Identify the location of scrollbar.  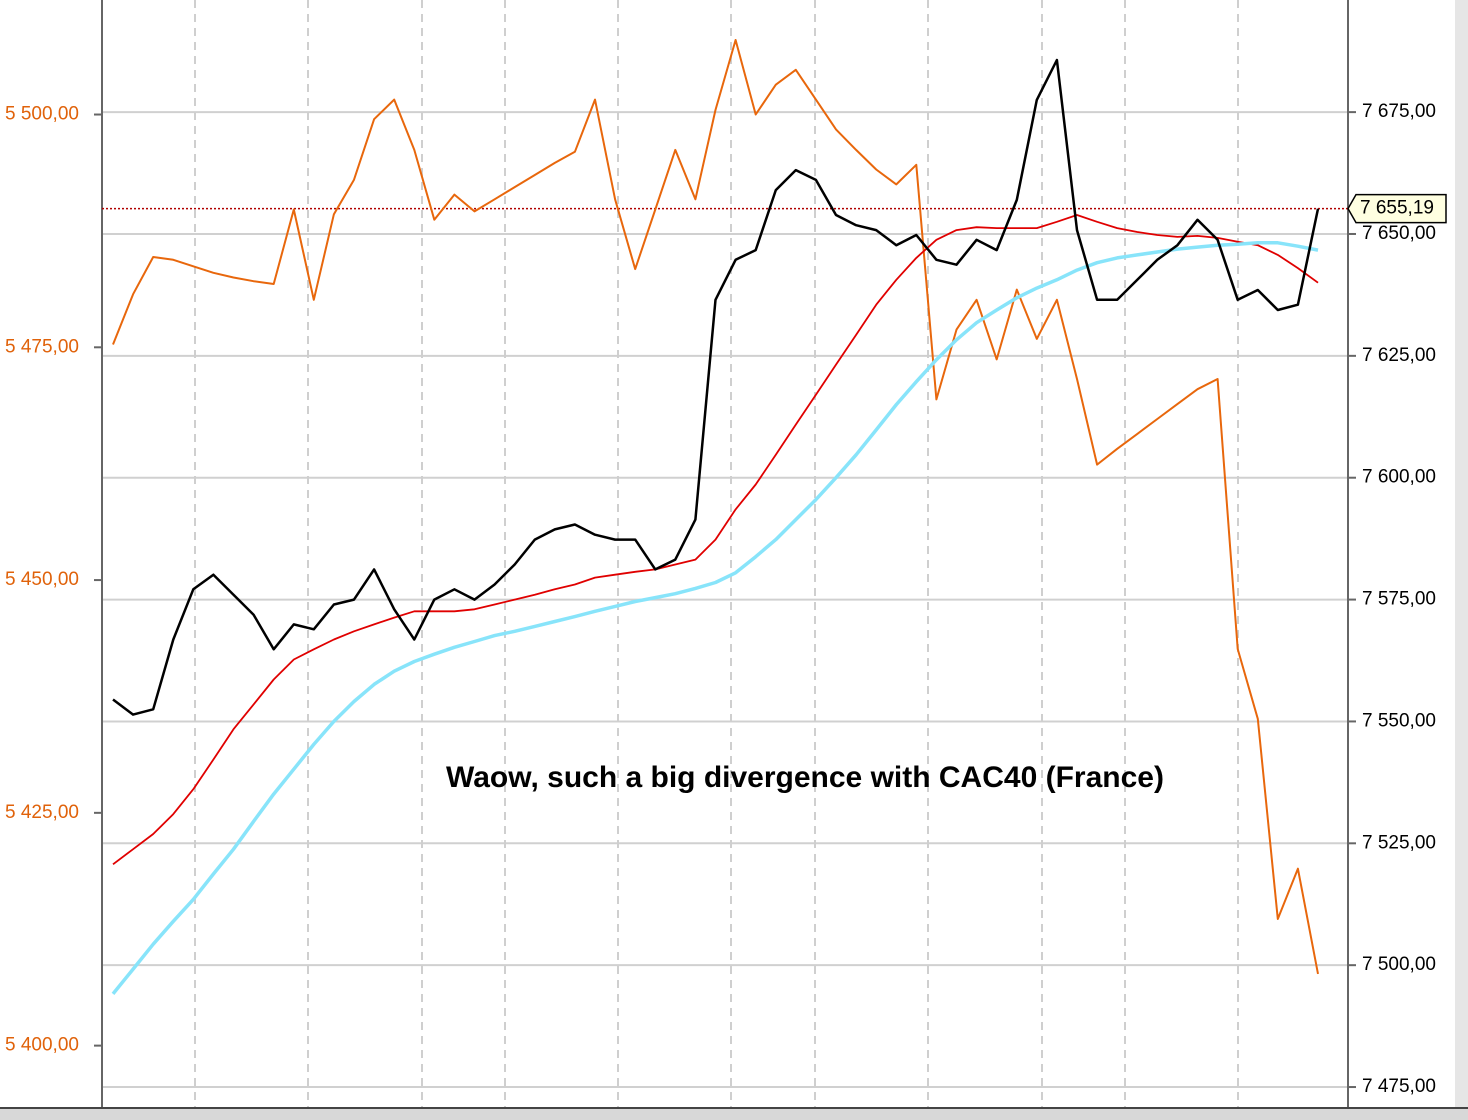
(1461, 554).